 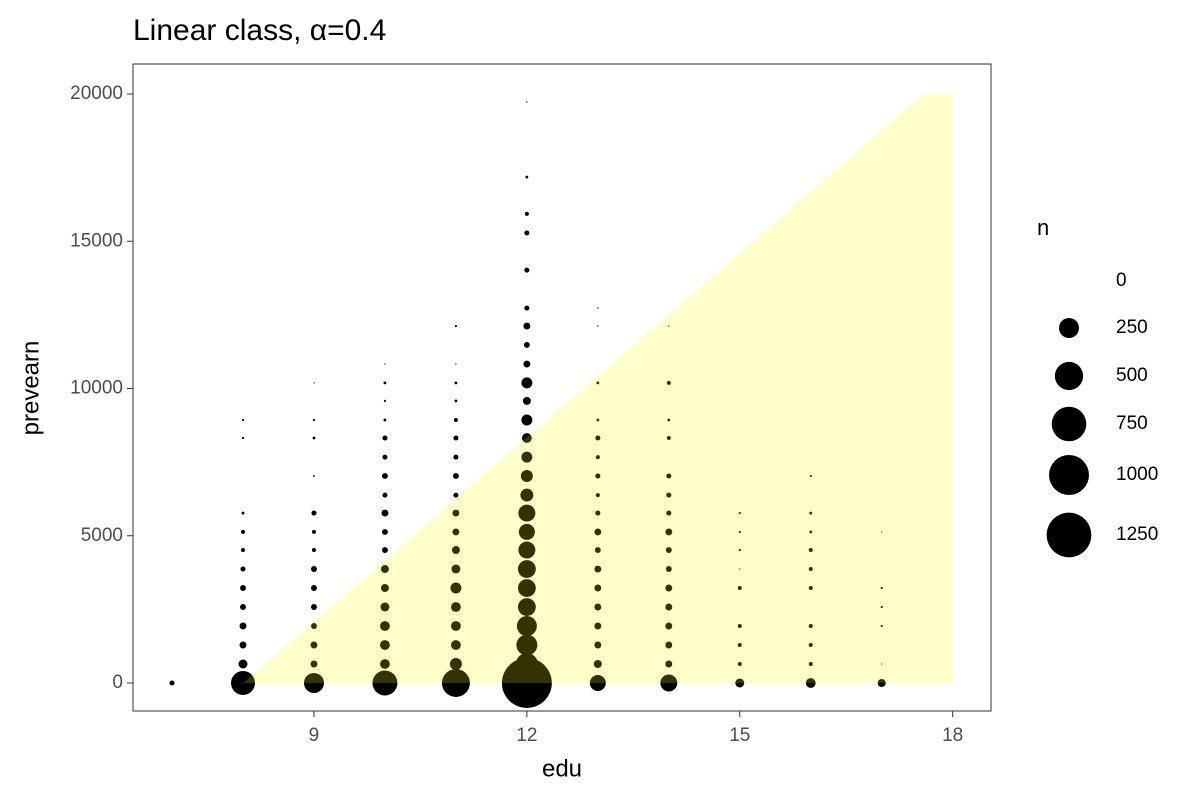 What do you see at coordinates (1137, 534) in the screenshot?
I see `legend-label: 1250` at bounding box center [1137, 534].